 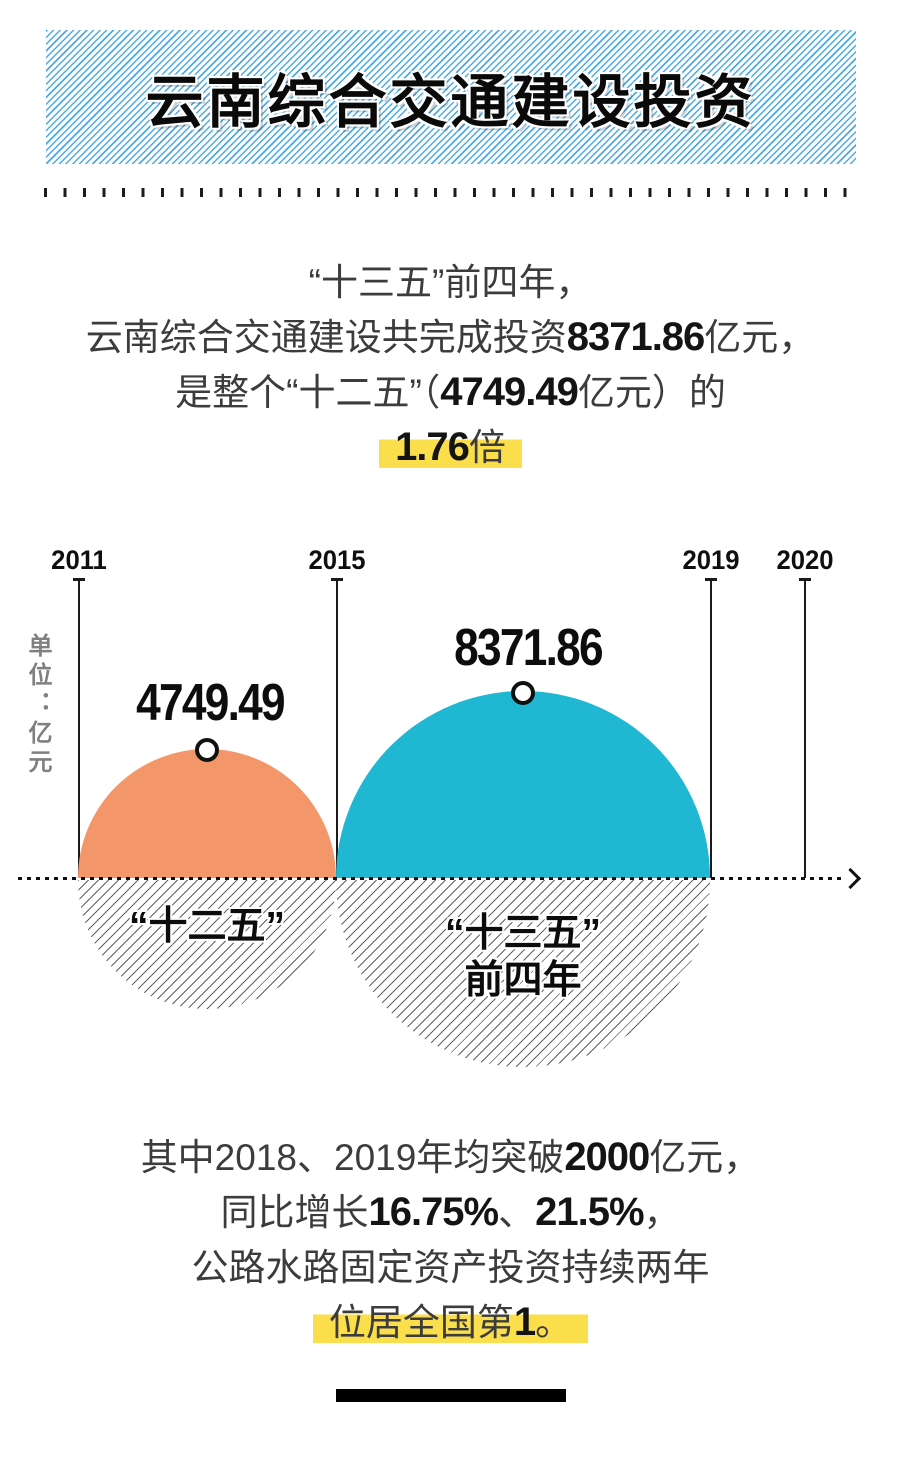 I want to click on timeline-axis, so click(x=432, y=878).